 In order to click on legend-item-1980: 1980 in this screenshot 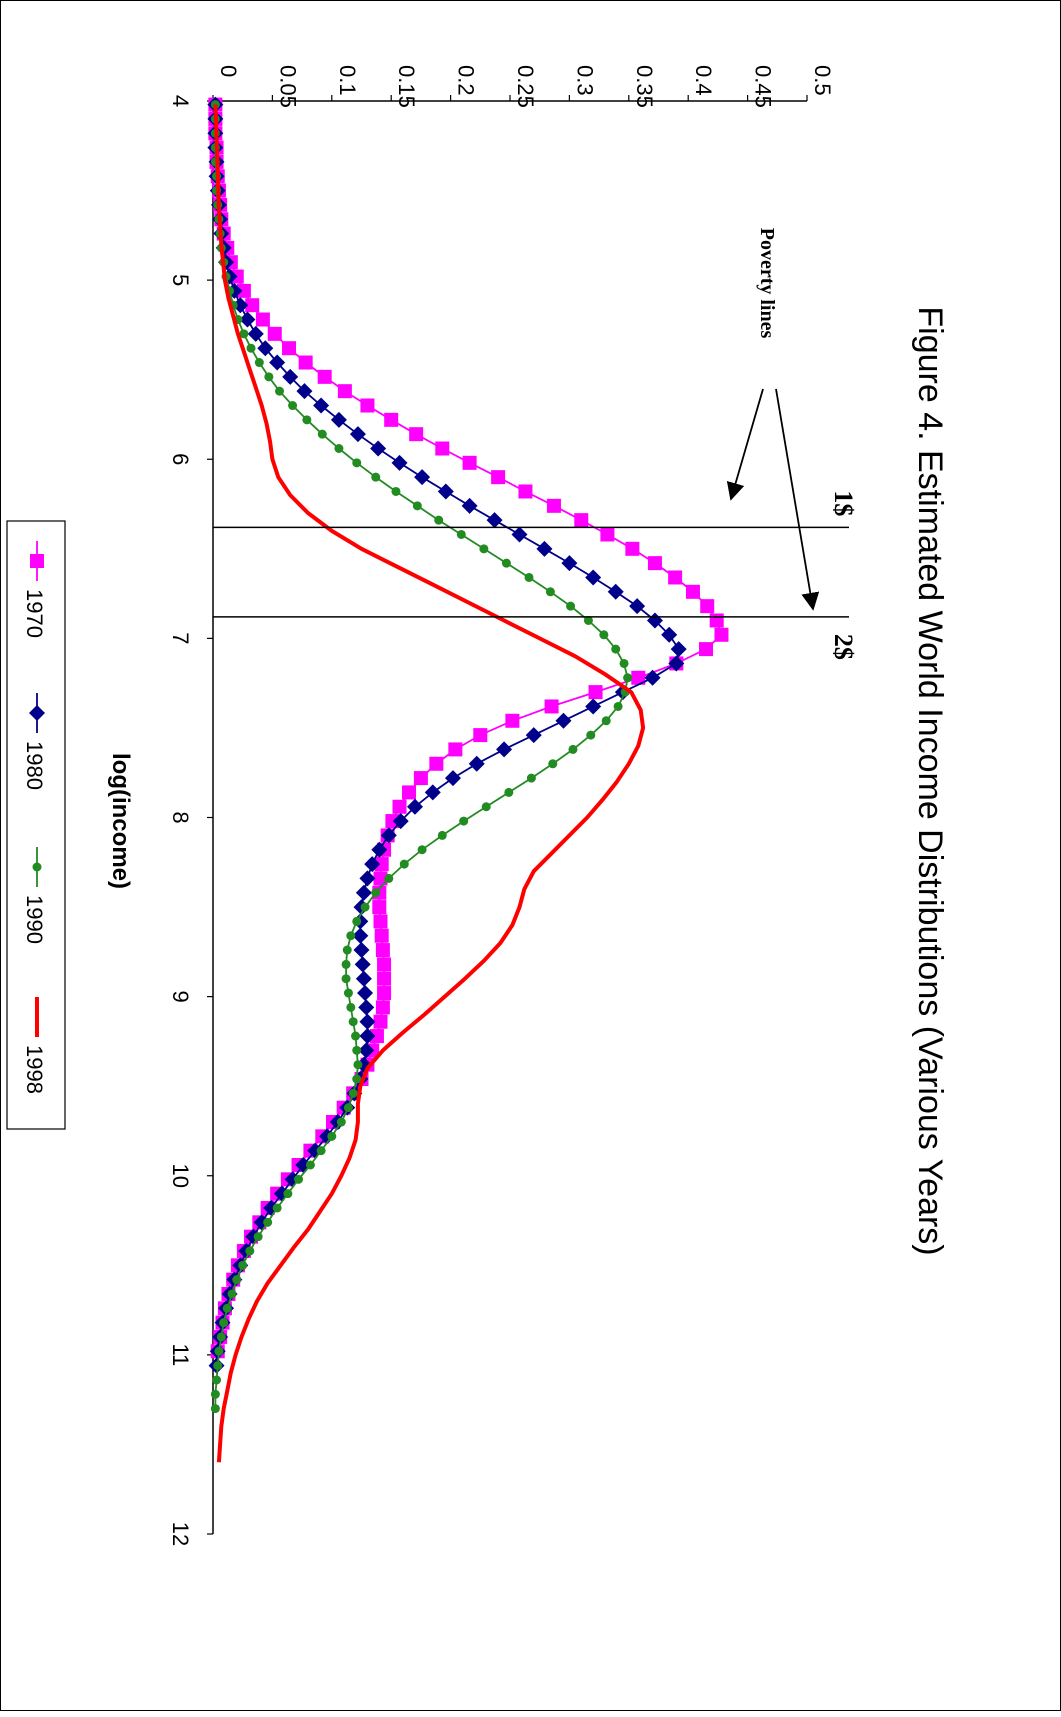, I will do `click(34, 741)`.